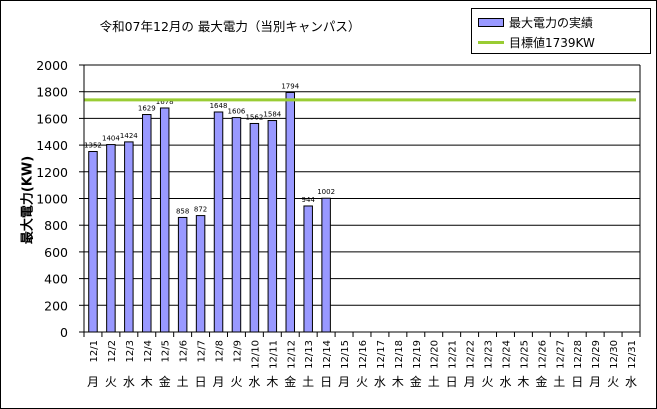 This screenshot has height=409, width=657. I want to click on chart-title: 令和07年12月の 最大電力（当別キャンパス）, so click(230, 26).